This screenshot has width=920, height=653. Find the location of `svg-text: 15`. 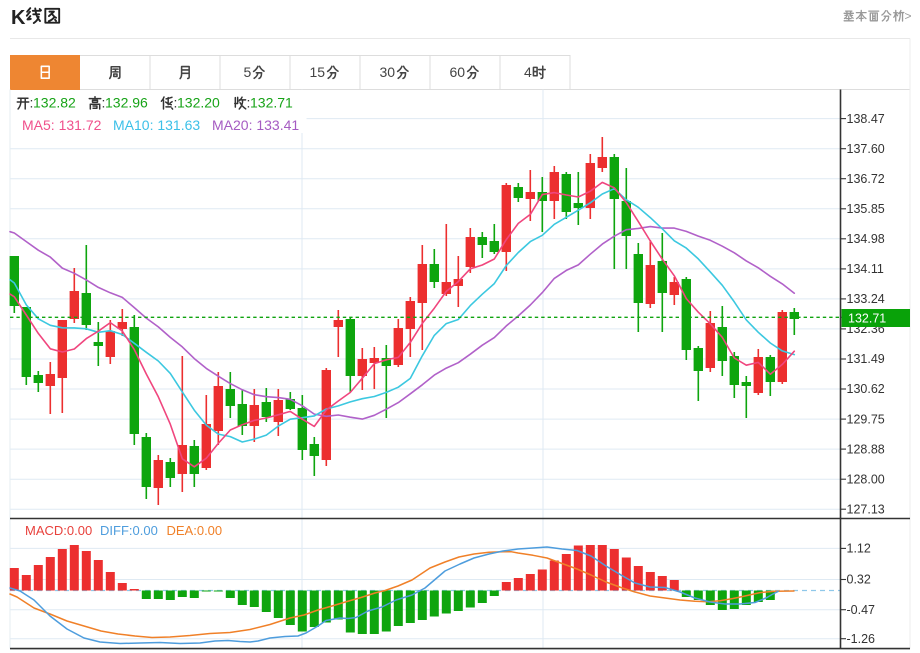

svg-text: 15 is located at coordinates (318, 72).